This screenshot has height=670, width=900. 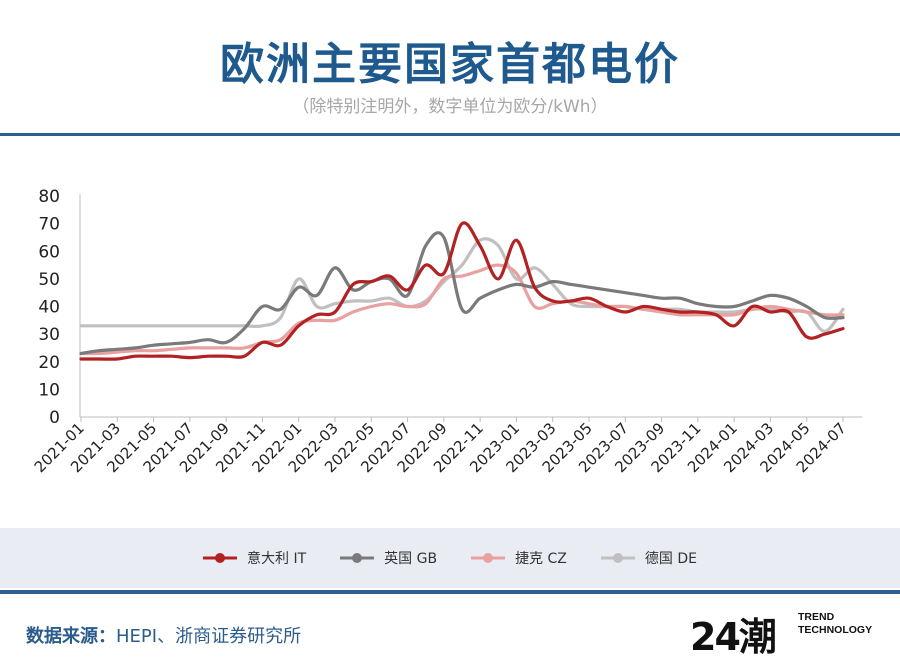 I want to click on y-tick-label: 50, so click(x=49, y=280).